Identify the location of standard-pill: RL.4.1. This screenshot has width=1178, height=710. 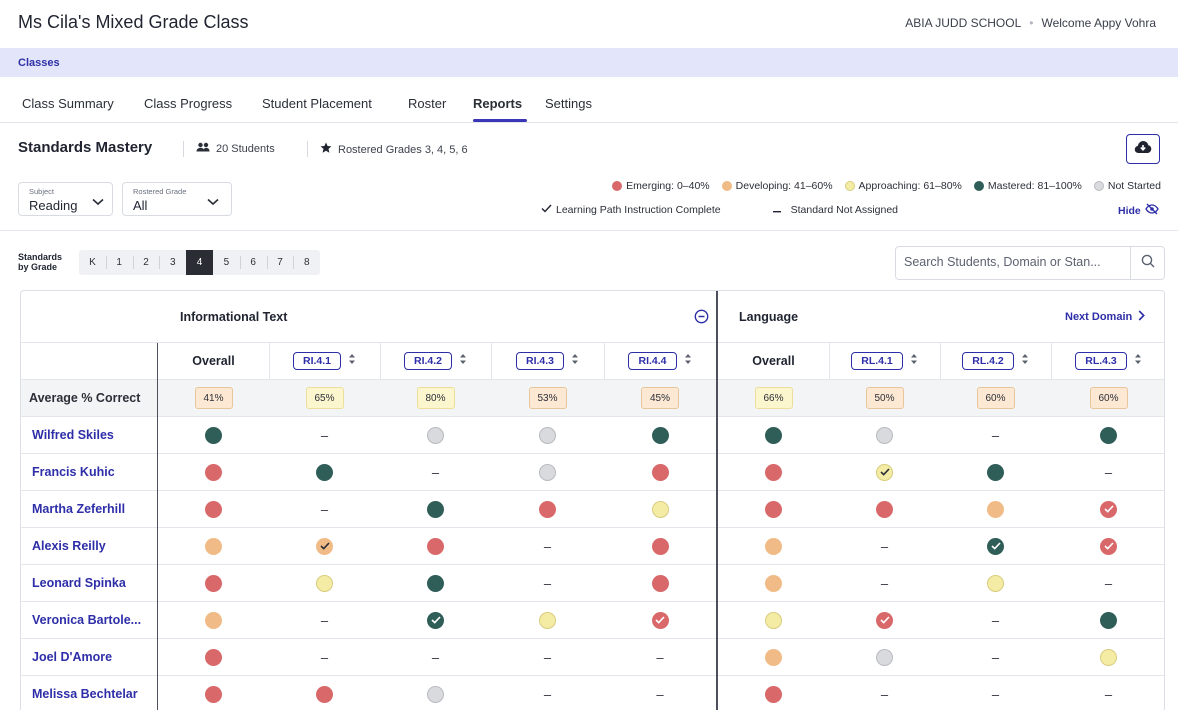
(877, 361).